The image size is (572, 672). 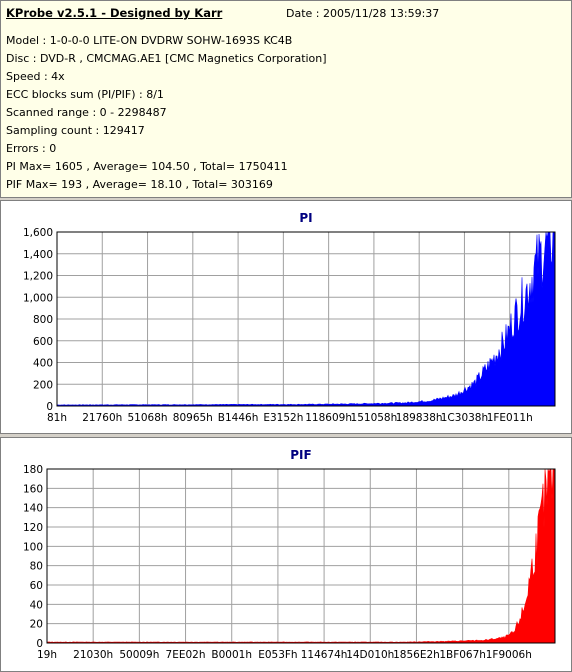 What do you see at coordinates (102, 418) in the screenshot?
I see `pi-x-tick-label: 21760h` at bounding box center [102, 418].